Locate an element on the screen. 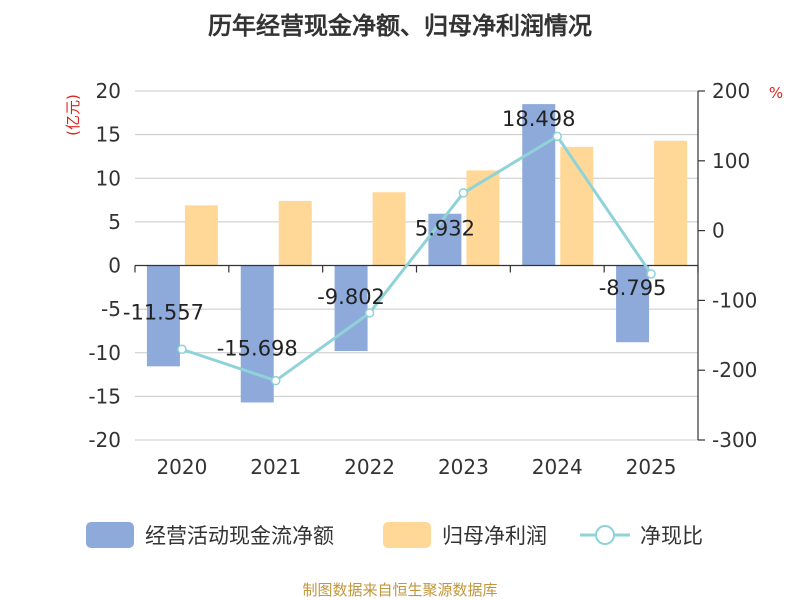 The width and height of the screenshot is (800, 600). y-left-tick: -5 is located at coordinates (111, 309).